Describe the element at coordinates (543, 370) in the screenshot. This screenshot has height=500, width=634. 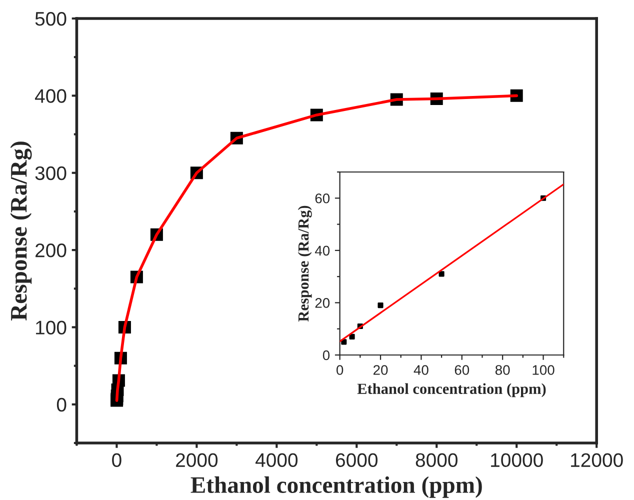
I see `x-tick-label: 100` at that location.